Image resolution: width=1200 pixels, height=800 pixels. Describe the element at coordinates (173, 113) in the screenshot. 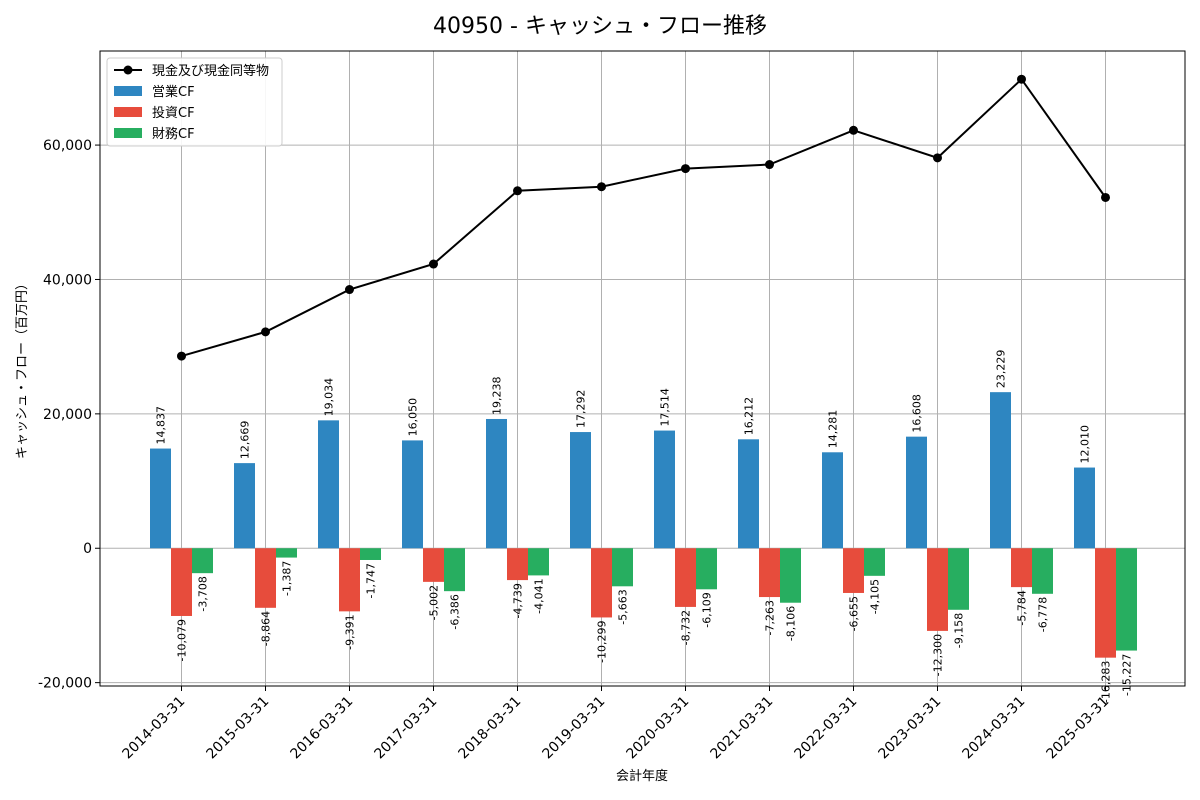

I see `legend-label: 投資CF` at that location.